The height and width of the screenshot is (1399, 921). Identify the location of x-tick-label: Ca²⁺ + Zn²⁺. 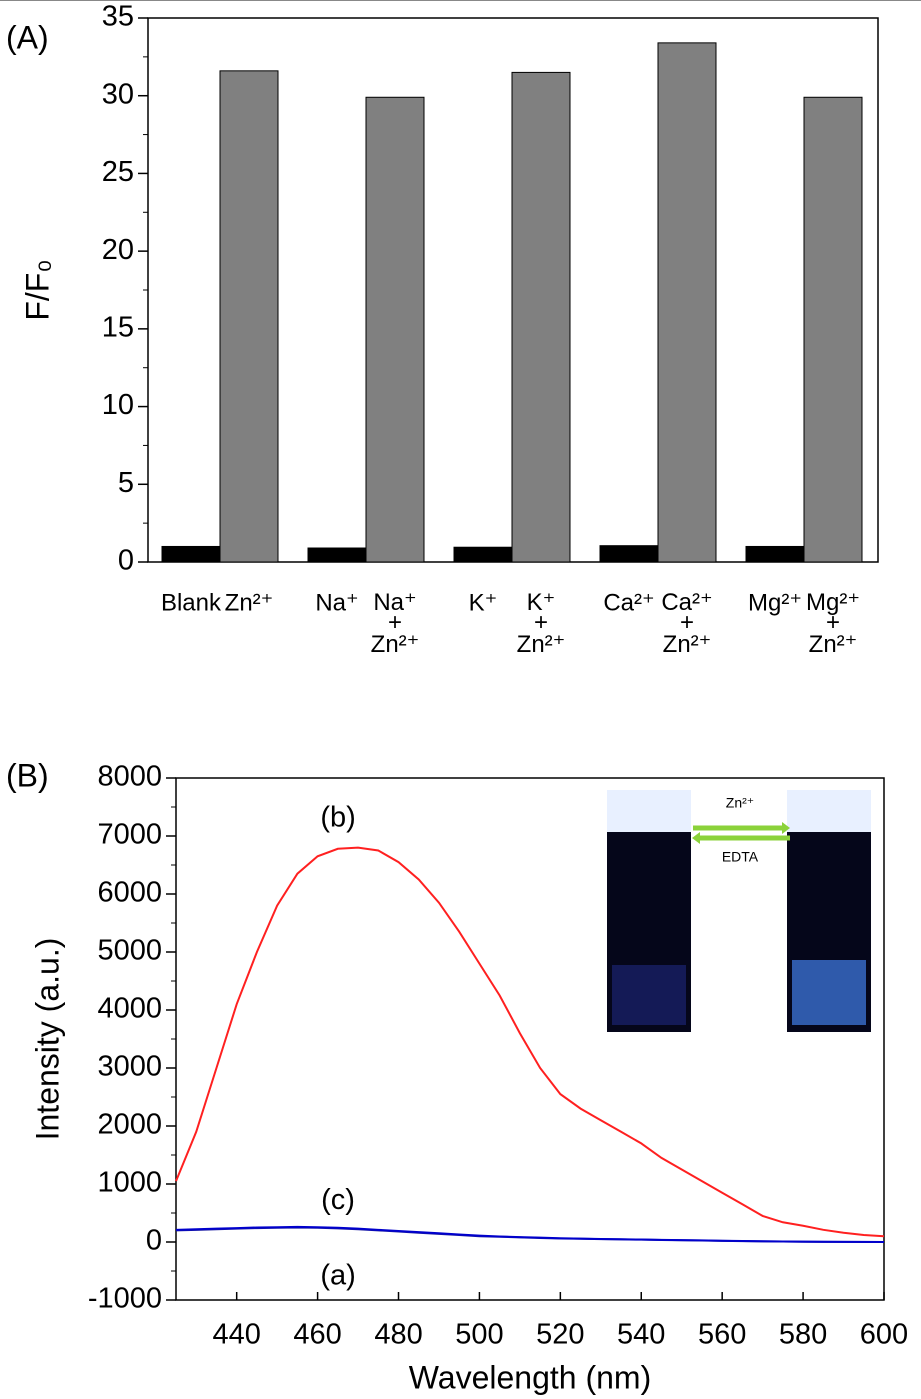
(686, 623).